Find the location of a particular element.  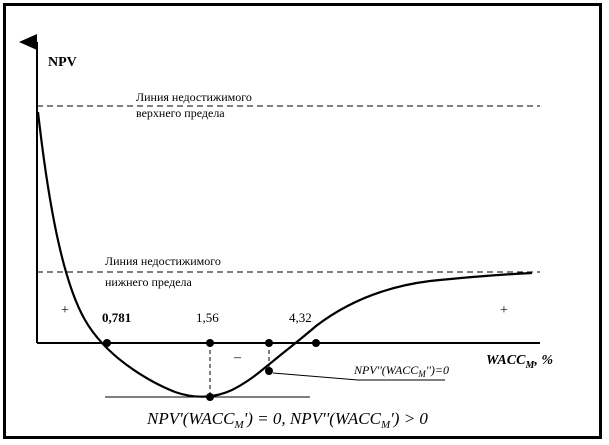

tick-label-1: 0,781 is located at coordinates (116, 317).